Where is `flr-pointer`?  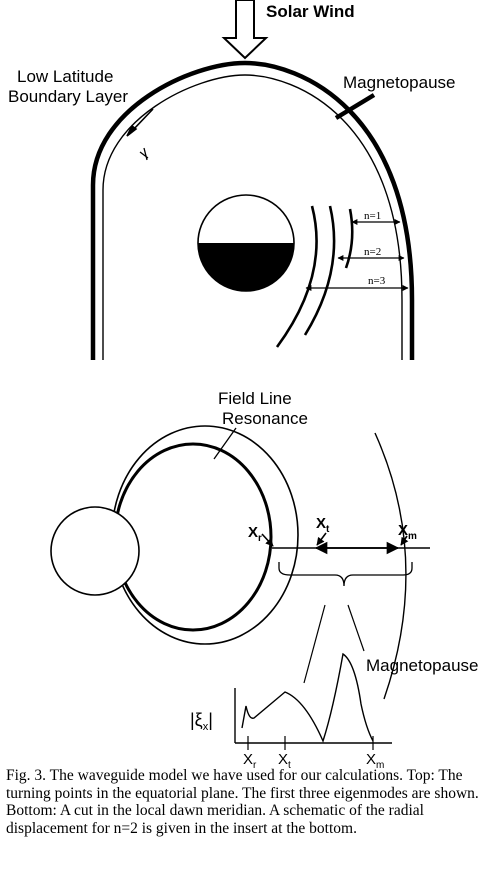 flr-pointer is located at coordinates (225, 443).